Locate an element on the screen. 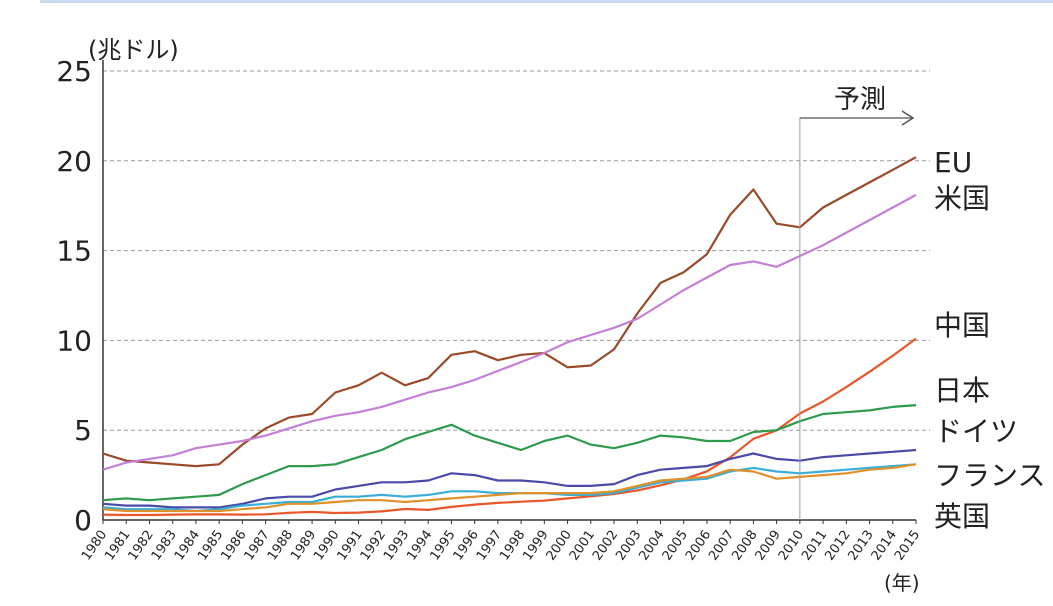 The height and width of the screenshot is (606, 1053). forecast-marker: 予測 is located at coordinates (857, 302).